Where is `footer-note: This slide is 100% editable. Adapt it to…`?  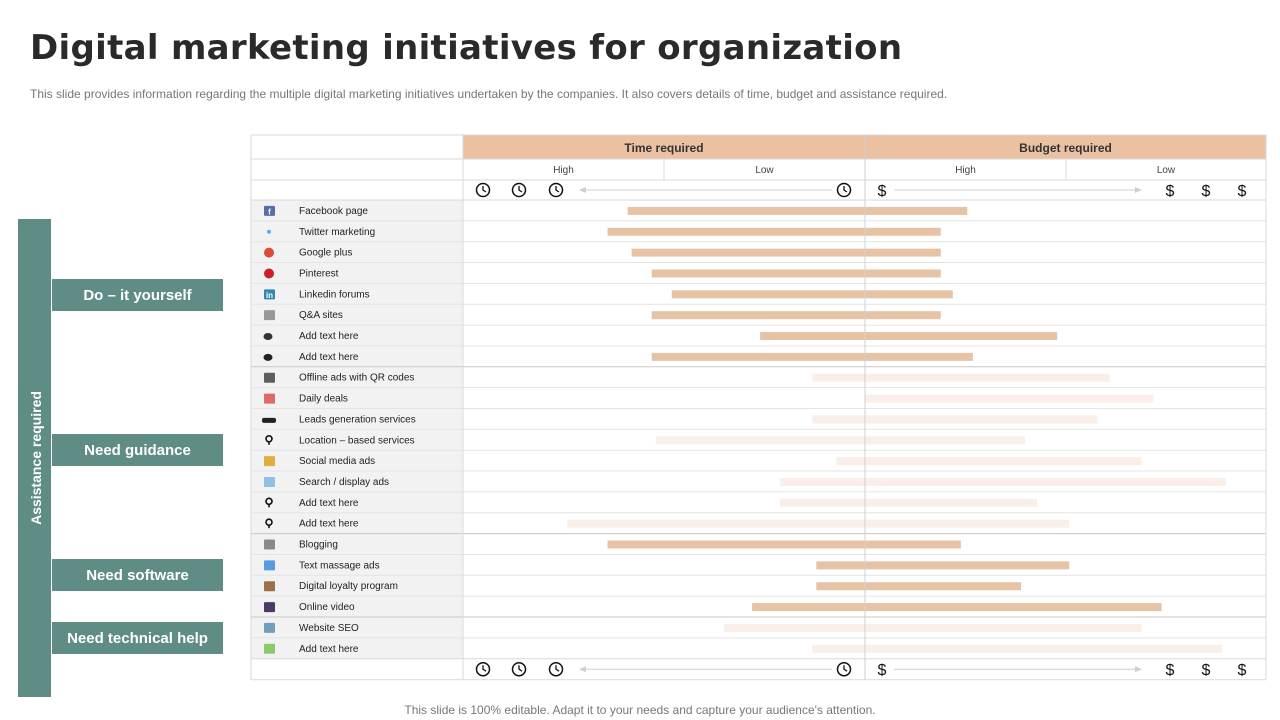 footer-note: This slide is 100% editable. Adapt it to… is located at coordinates (640, 710).